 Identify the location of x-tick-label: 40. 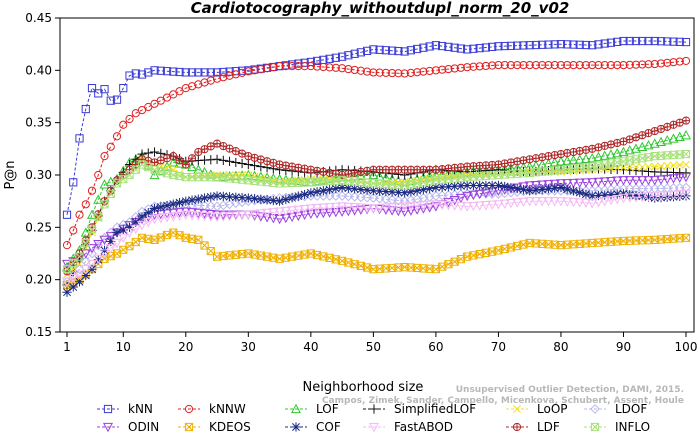
(310, 347).